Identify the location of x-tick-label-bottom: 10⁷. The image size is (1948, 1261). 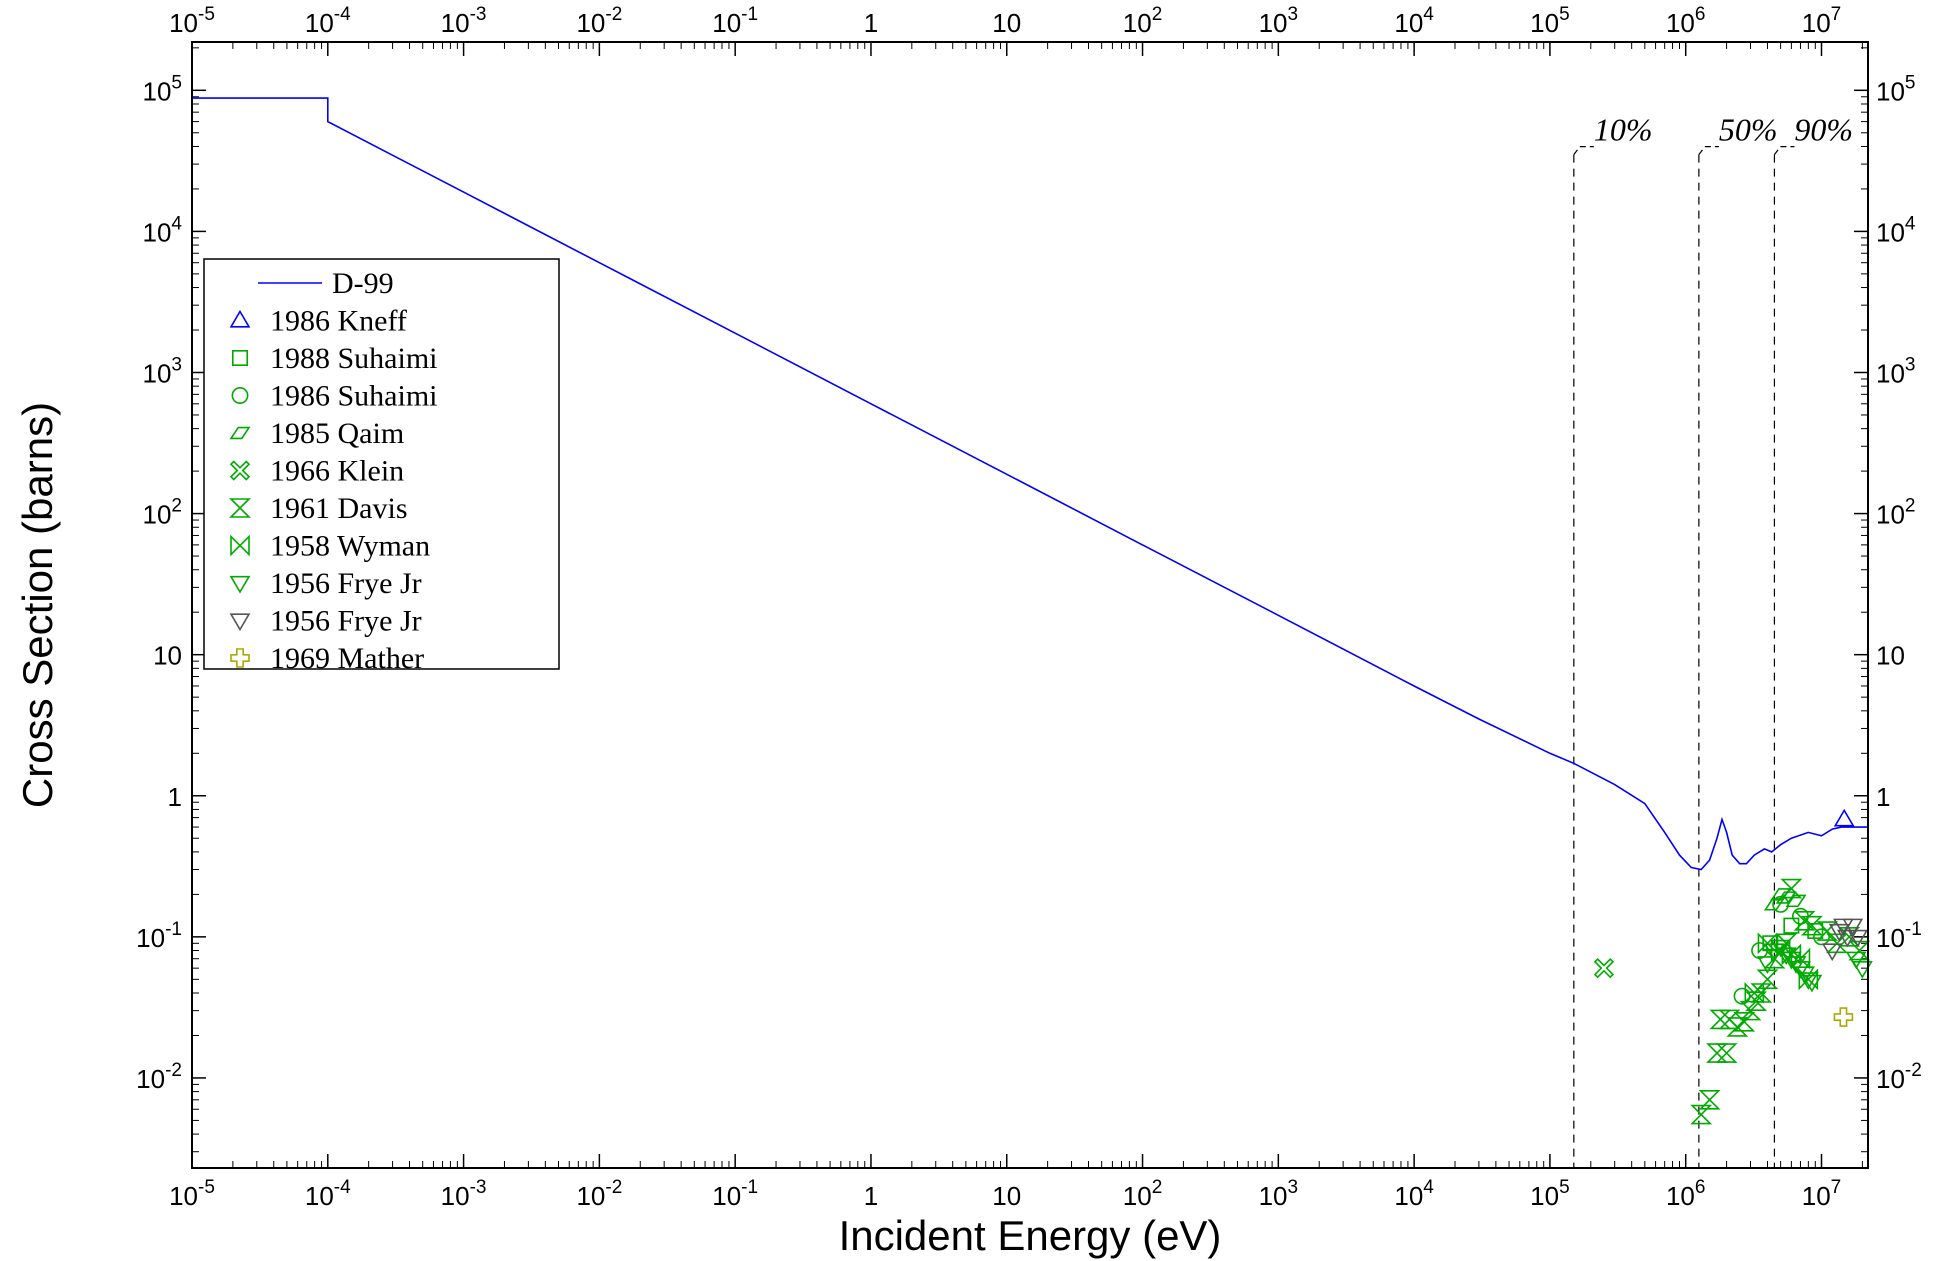
(1822, 1194).